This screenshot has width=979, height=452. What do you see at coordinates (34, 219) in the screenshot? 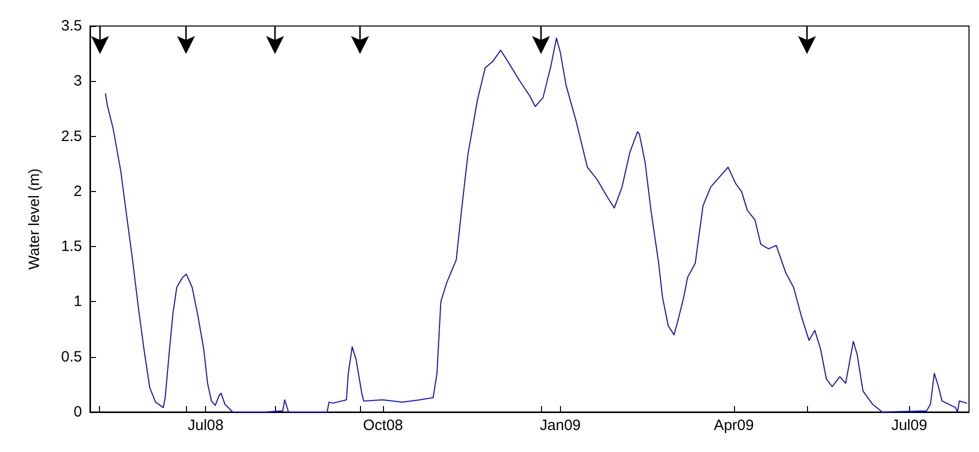
I see `y-axis-title: Water level (m)` at bounding box center [34, 219].